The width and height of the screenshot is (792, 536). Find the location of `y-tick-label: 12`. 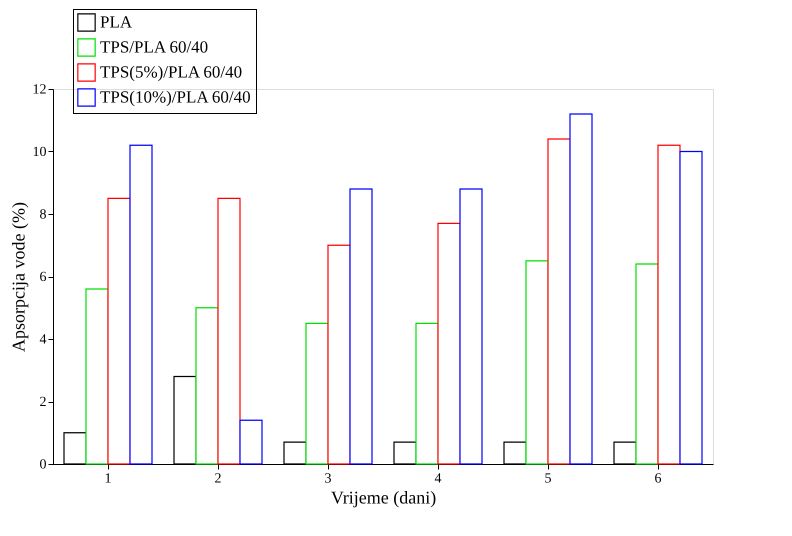

y-tick-label: 12 is located at coordinates (39, 90).